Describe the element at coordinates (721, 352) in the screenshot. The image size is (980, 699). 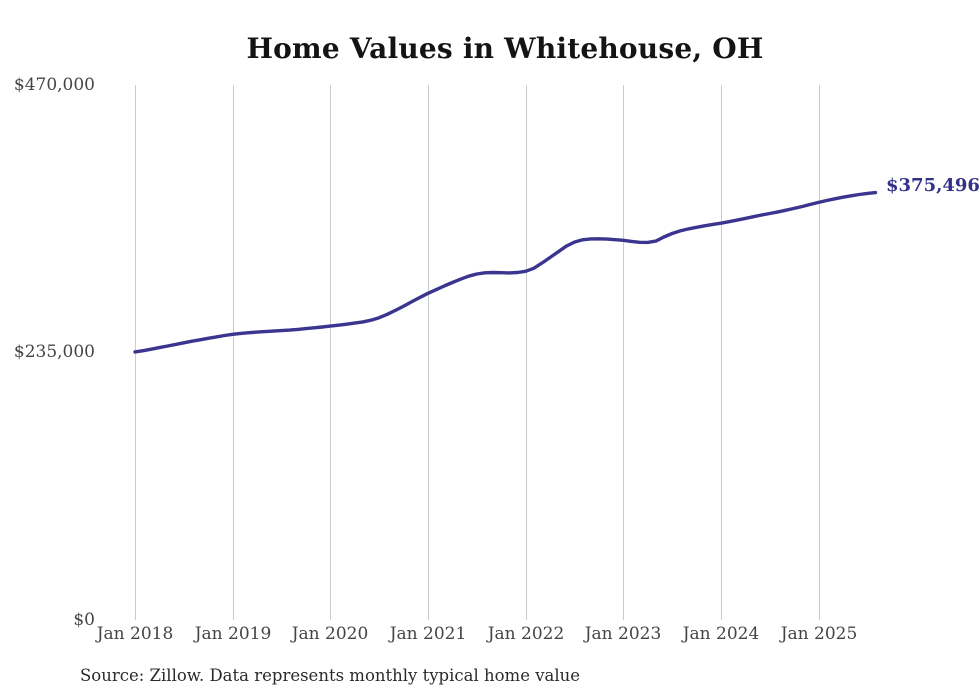
I see `gridline-2024` at that location.